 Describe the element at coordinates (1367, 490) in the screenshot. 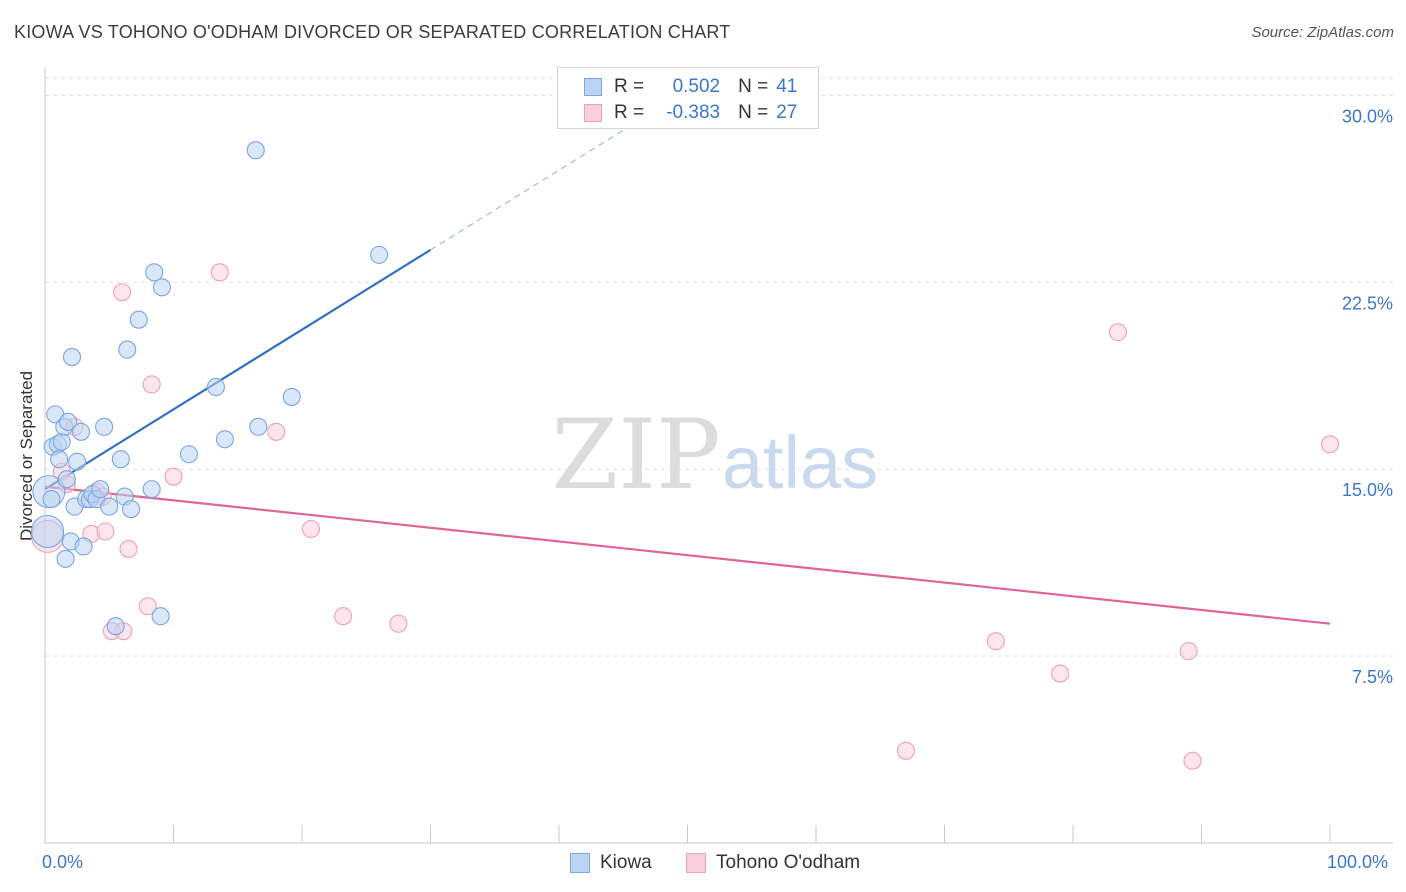

I see `y-tick-label: 15.0%` at that location.